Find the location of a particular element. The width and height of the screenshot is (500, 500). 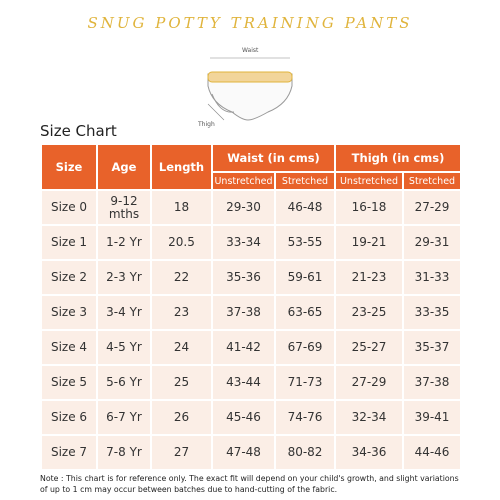

cell: 23-25 is located at coordinates (369, 312).